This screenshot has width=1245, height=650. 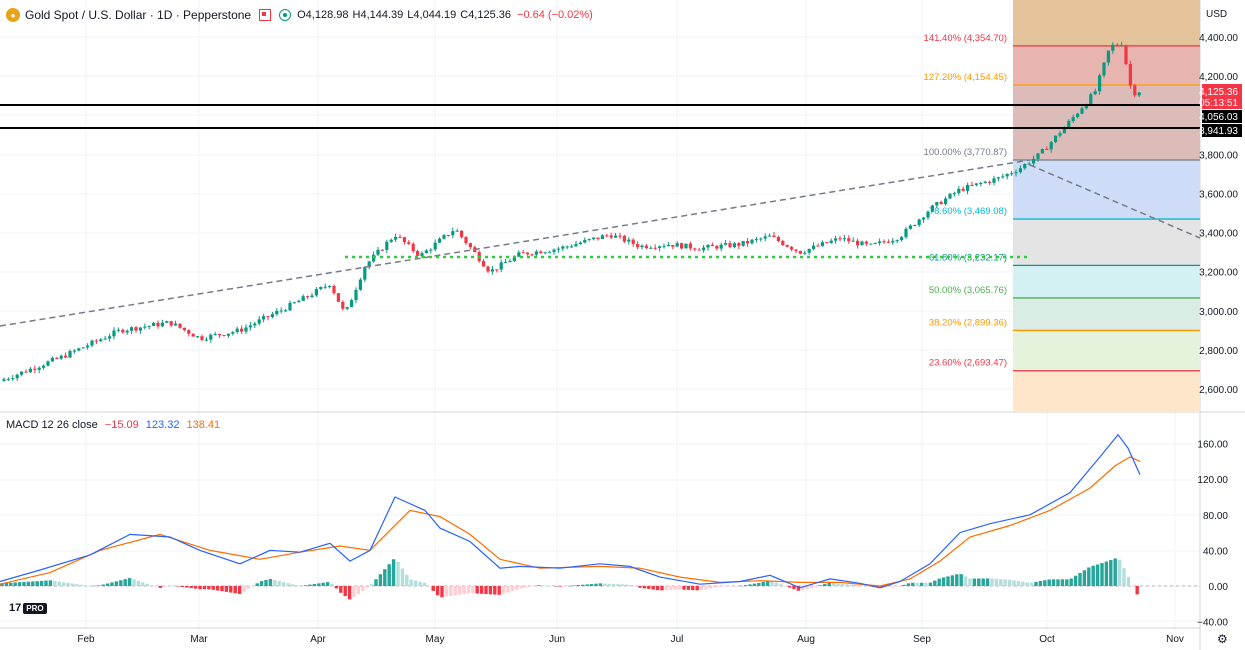 What do you see at coordinates (1222, 639) in the screenshot?
I see `gear-icon: ⚙` at bounding box center [1222, 639].